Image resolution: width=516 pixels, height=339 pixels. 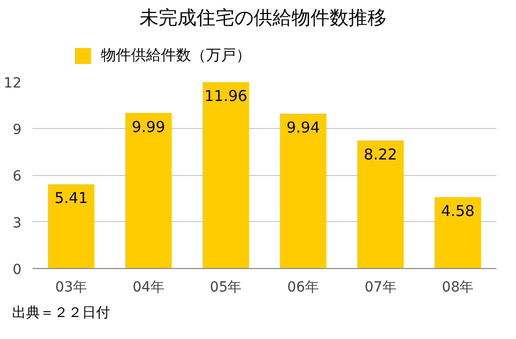 I want to click on x-tick-label: 07年, so click(x=380, y=288).